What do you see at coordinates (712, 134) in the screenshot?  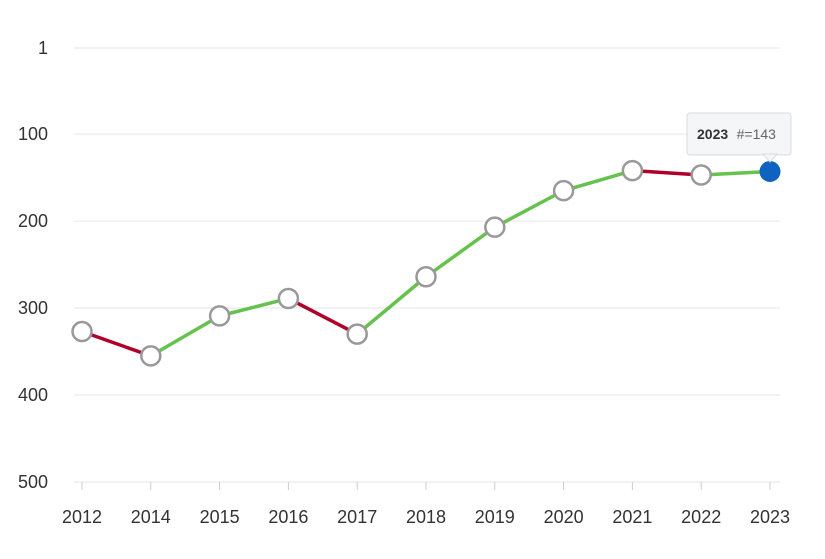 I see `tooltip-year: 2023` at bounding box center [712, 134].